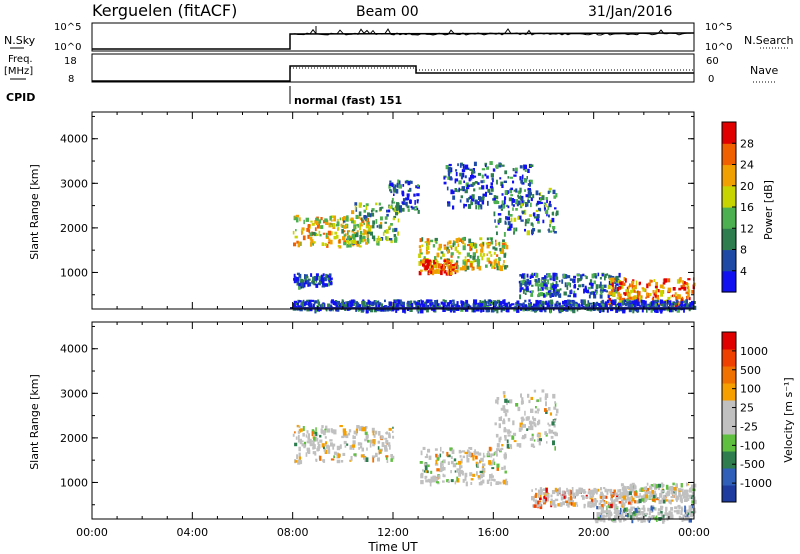 The image size is (800, 554). I want to click on nsky-strip: N.Sky 10^5 10^0 10^5 10^0 N.Search, so click(399, 37).